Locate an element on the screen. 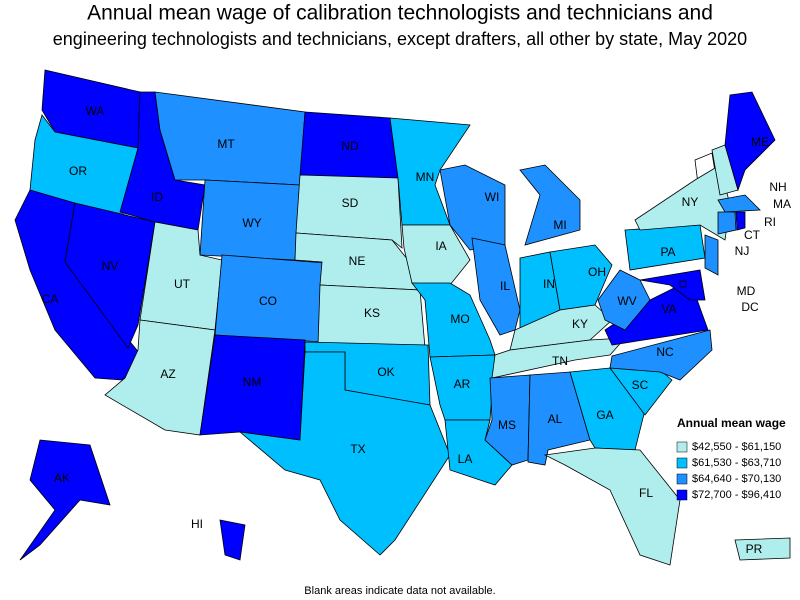 The height and width of the screenshot is (600, 800). state-label: SD is located at coordinates (350, 203).